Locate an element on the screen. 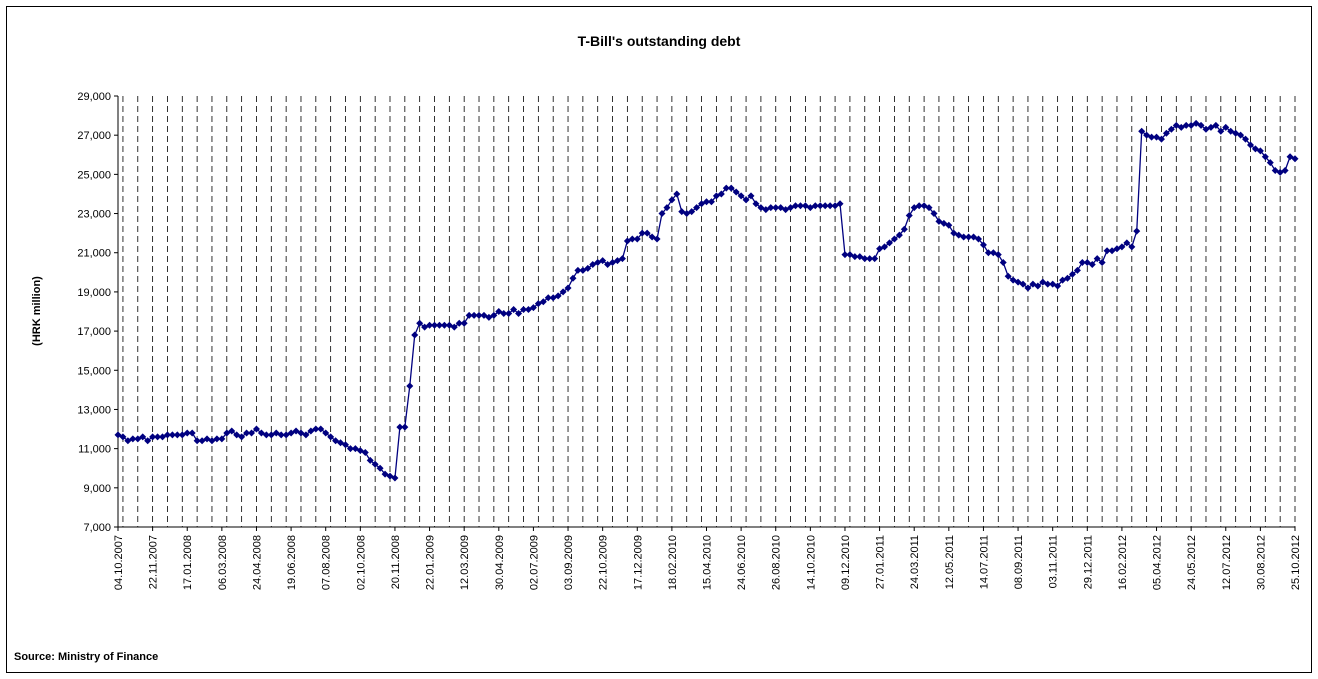 This screenshot has width=1318, height=679. x-tick-label: 17.12.2009 is located at coordinates (638, 562).